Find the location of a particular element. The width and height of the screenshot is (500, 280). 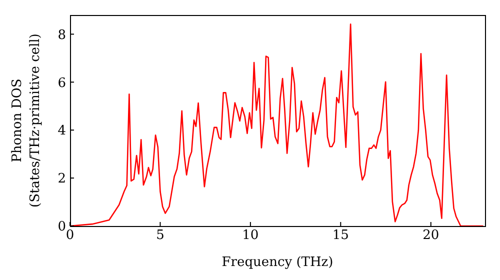

y-tick-label: 2 is located at coordinates (62, 179).